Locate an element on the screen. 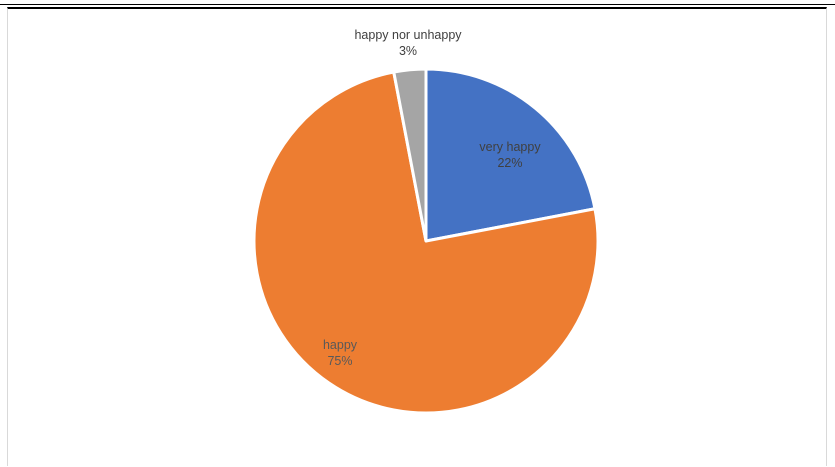 The height and width of the screenshot is (467, 835). slice-category-label: happy nor unhappy is located at coordinates (408, 35).